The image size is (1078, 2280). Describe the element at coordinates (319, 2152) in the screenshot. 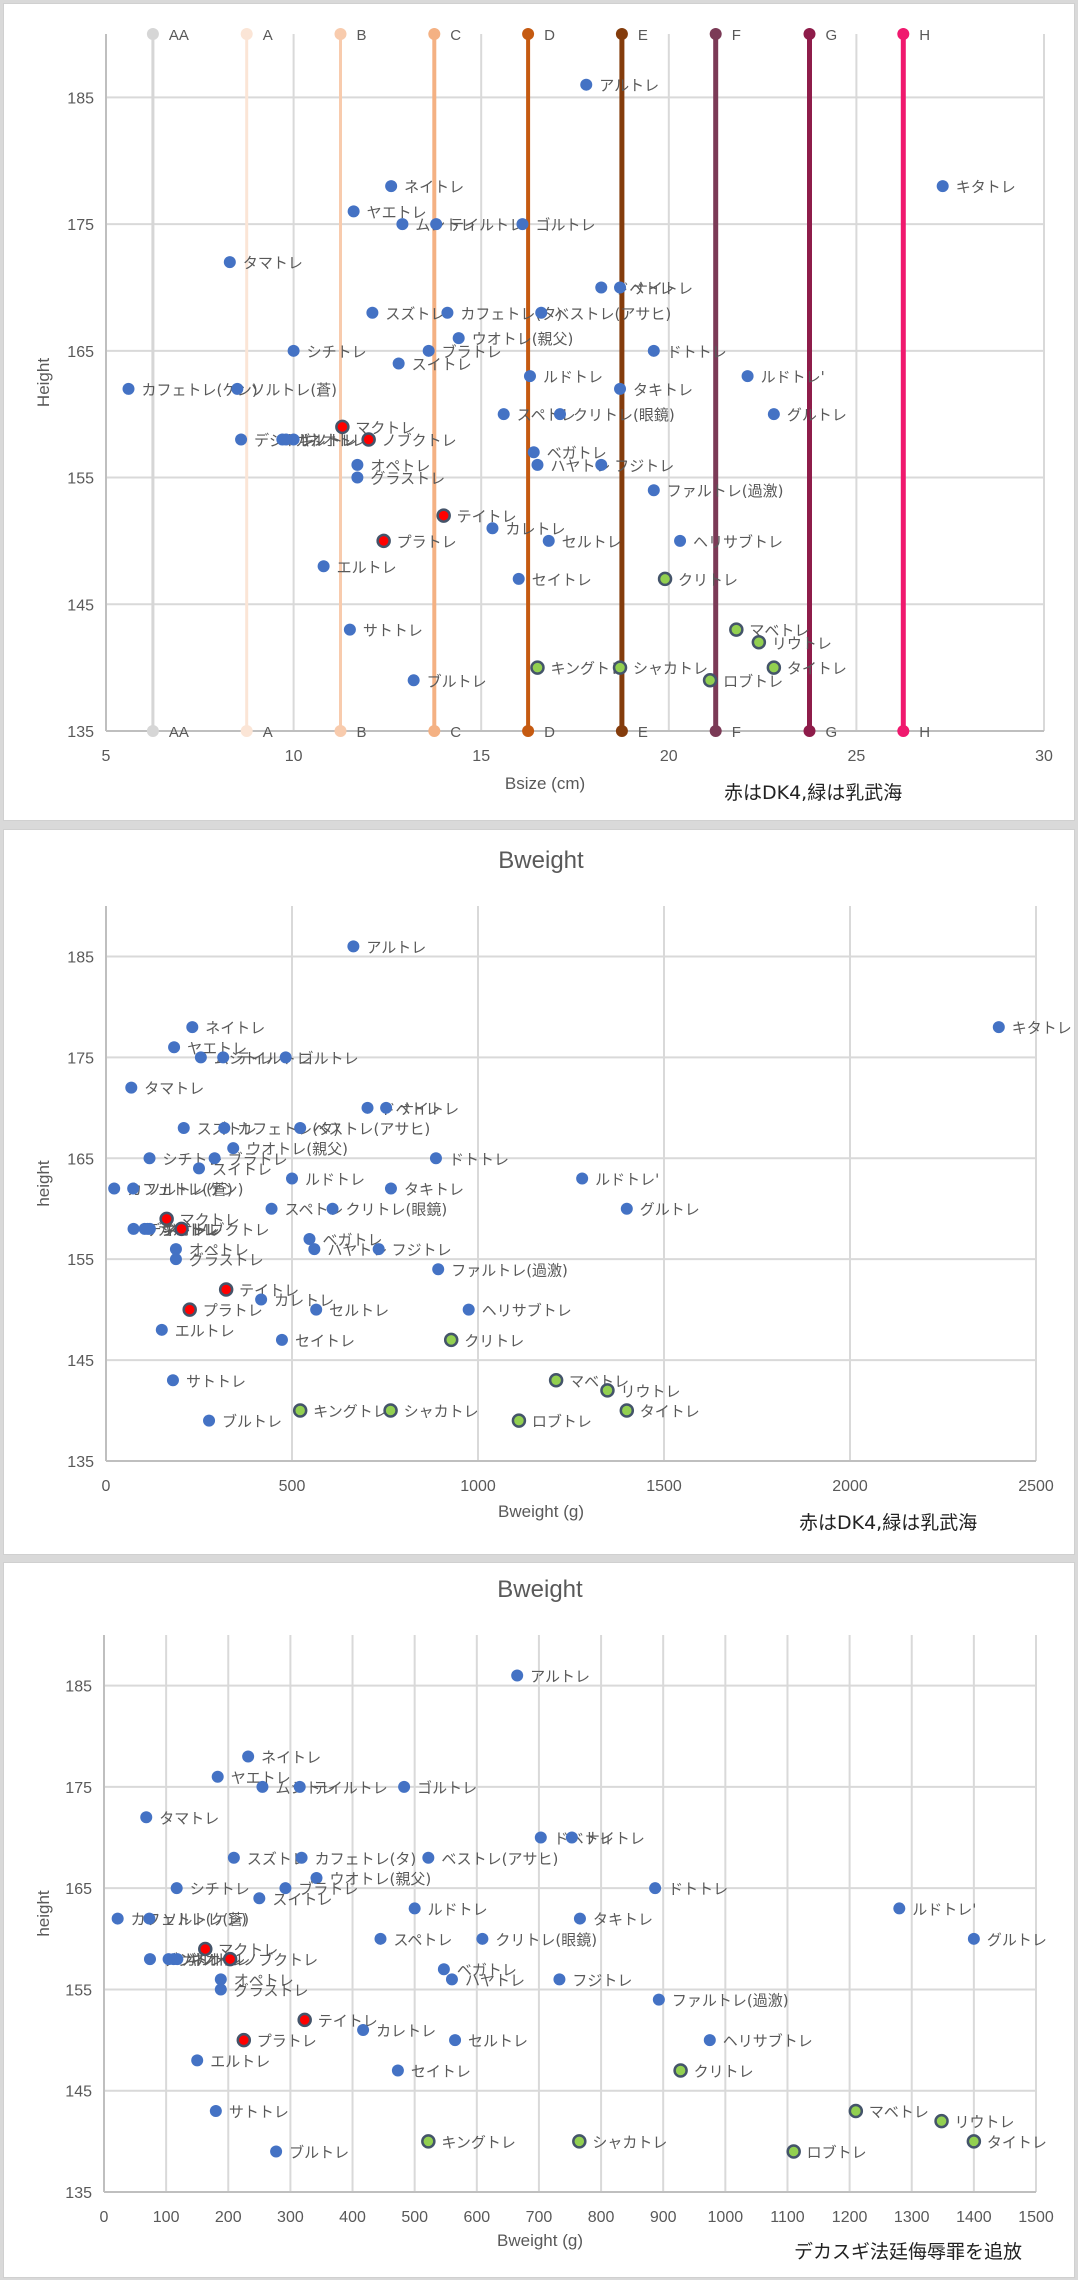

I see `data-label: ブルトレ` at that location.